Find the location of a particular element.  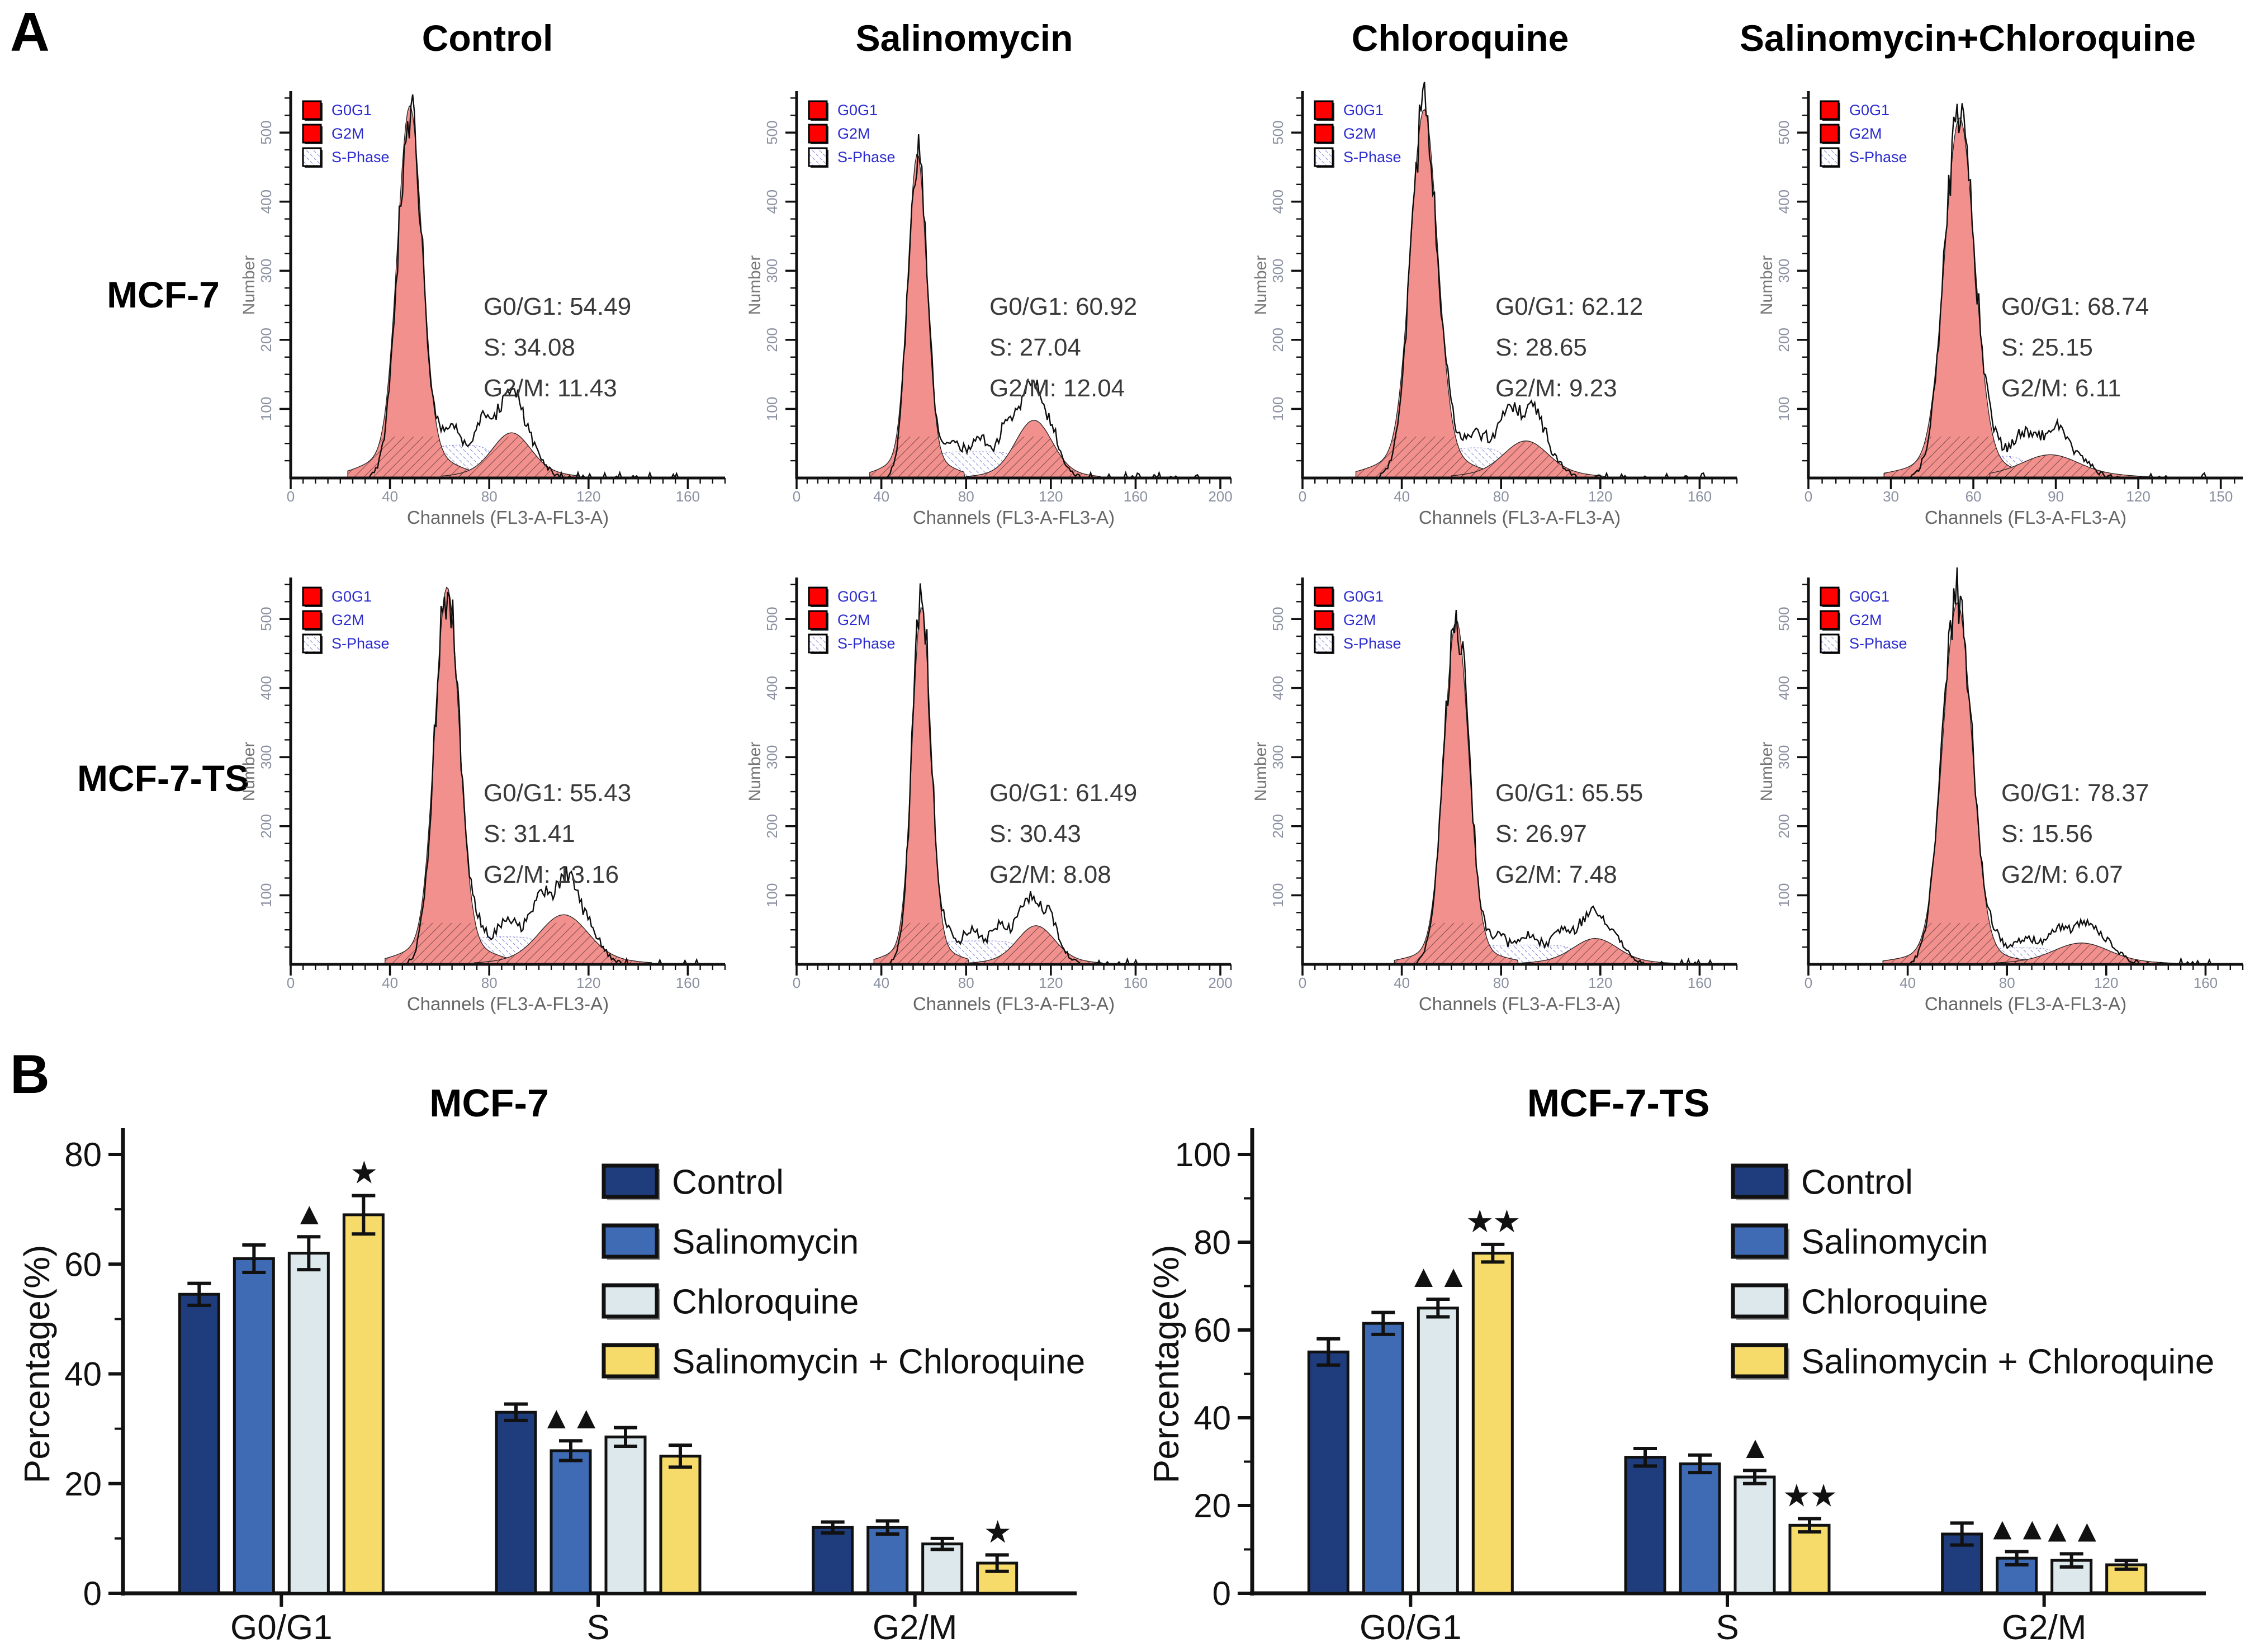

legend-label: Chloroquine is located at coordinates (766, 1302).